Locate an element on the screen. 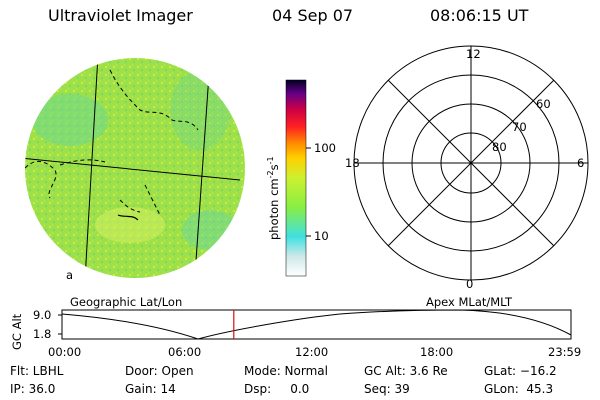  xtick-1800: 18:00 is located at coordinates (437, 352).